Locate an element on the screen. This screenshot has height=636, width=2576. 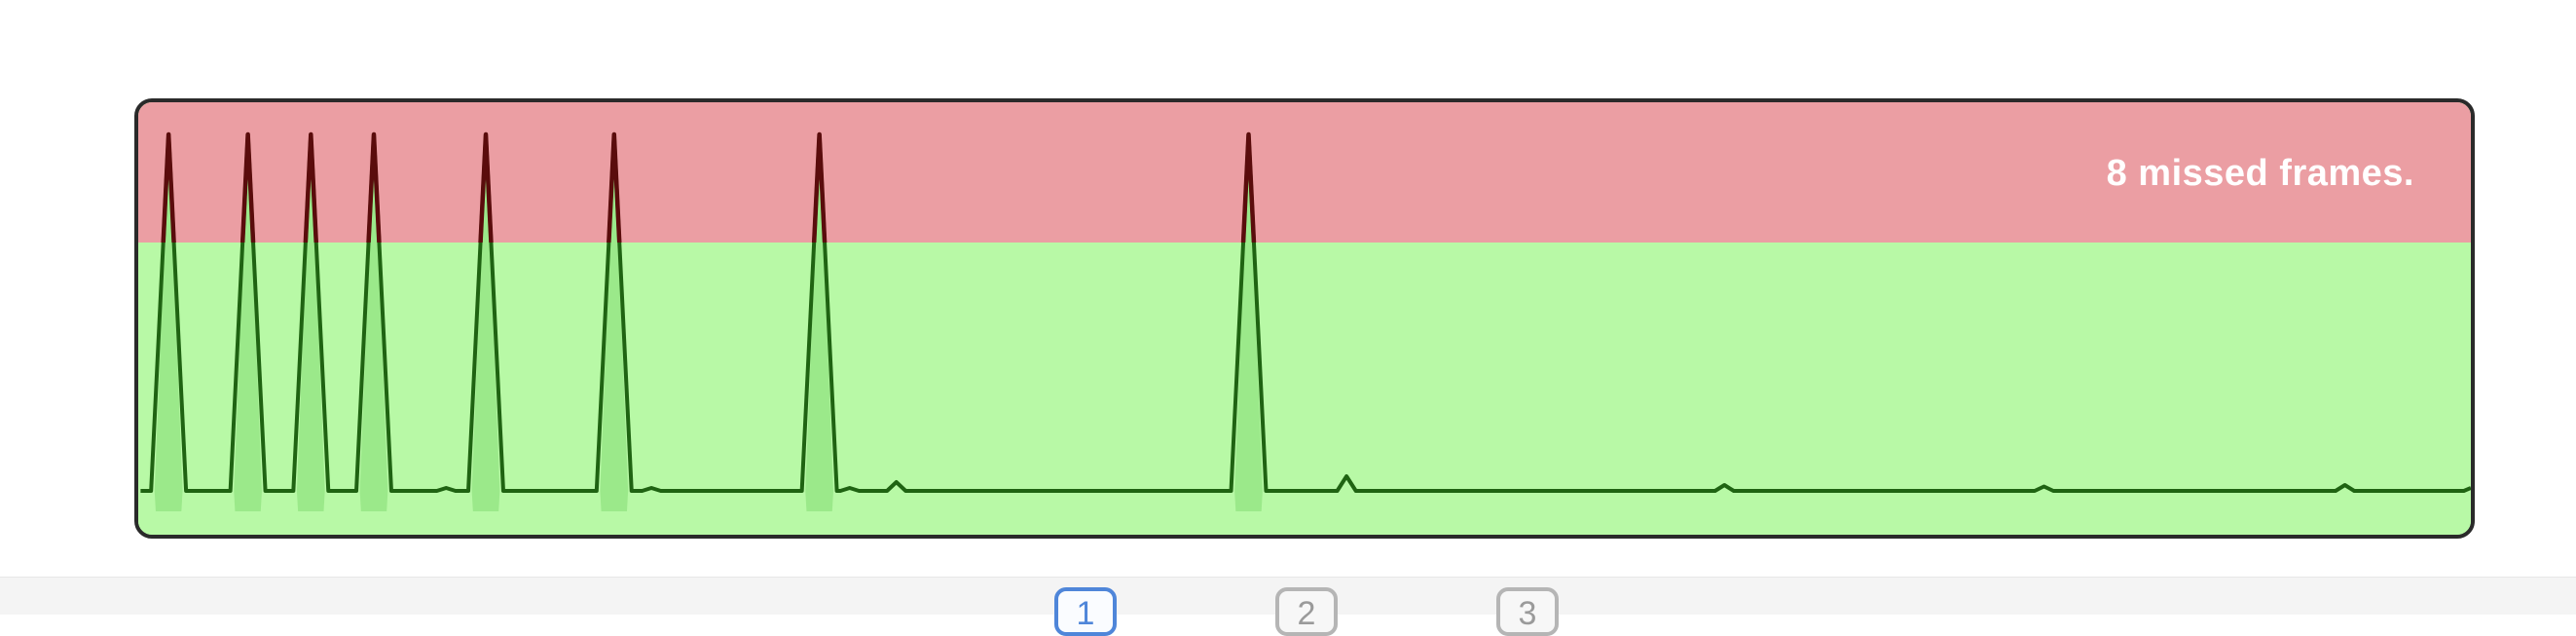
page-button-3: 3 is located at coordinates (1527, 611).